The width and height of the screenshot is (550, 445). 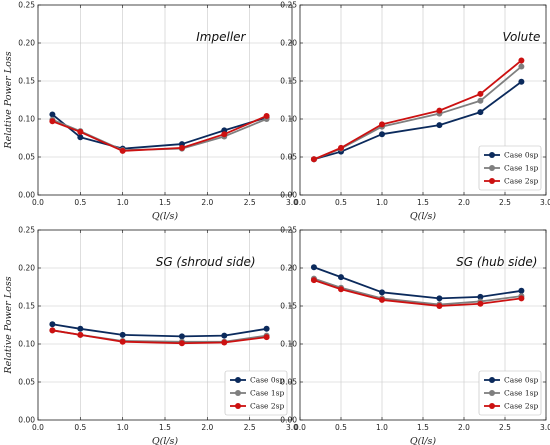 I want to click on y-tick-label: 0.15, so click(x=288, y=306).